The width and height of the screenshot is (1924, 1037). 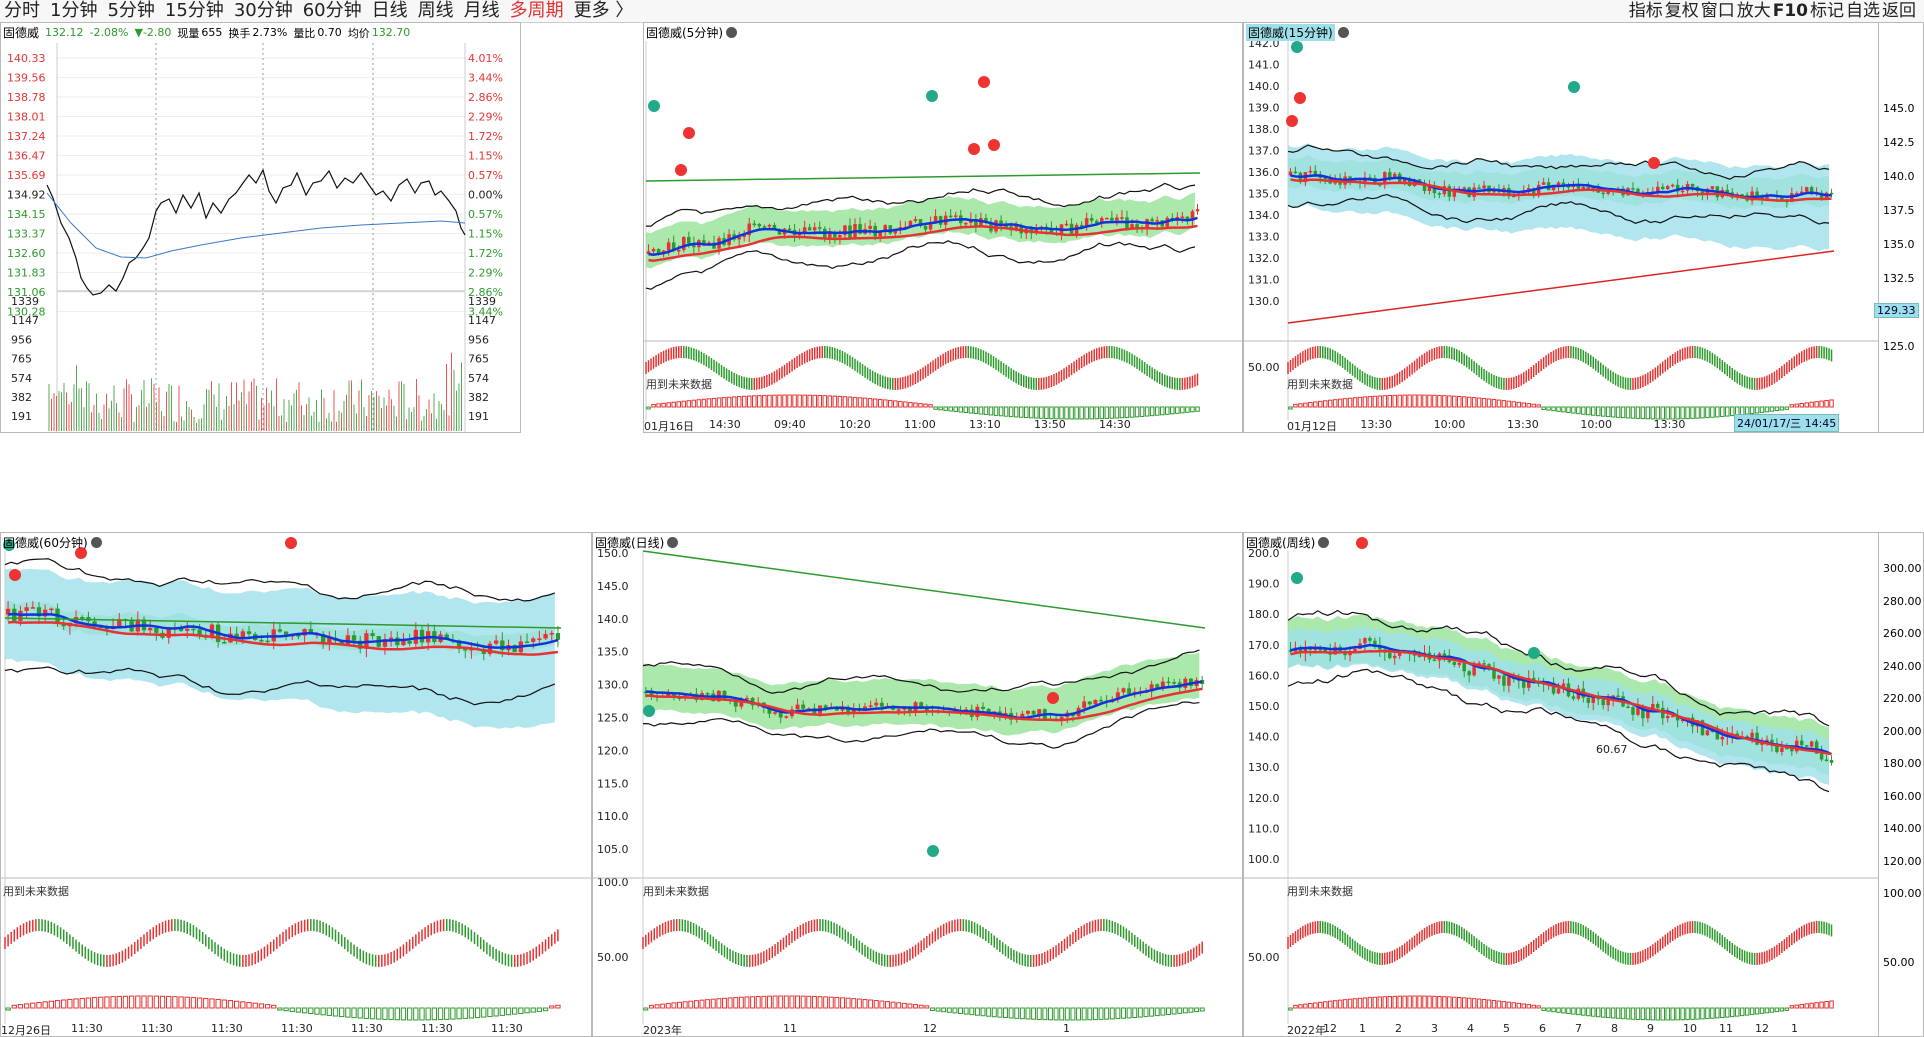 What do you see at coordinates (603, 10) in the screenshot?
I see `period-tab: 更多 〉` at bounding box center [603, 10].